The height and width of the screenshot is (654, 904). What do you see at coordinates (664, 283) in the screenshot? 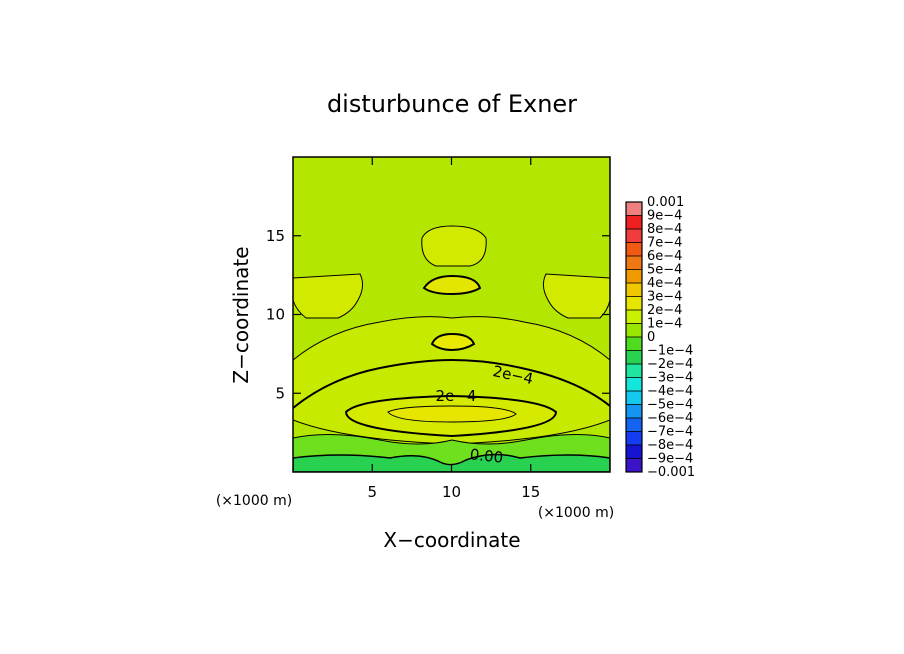
I see `colorbar-label: 4e−4` at bounding box center [664, 283].